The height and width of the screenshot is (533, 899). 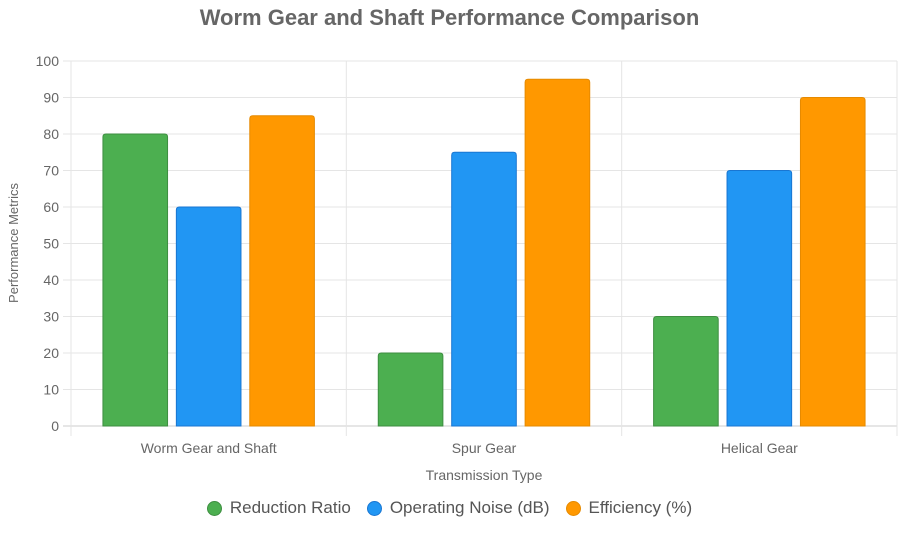 I want to click on y-tick-label: 40, so click(x=51, y=280).